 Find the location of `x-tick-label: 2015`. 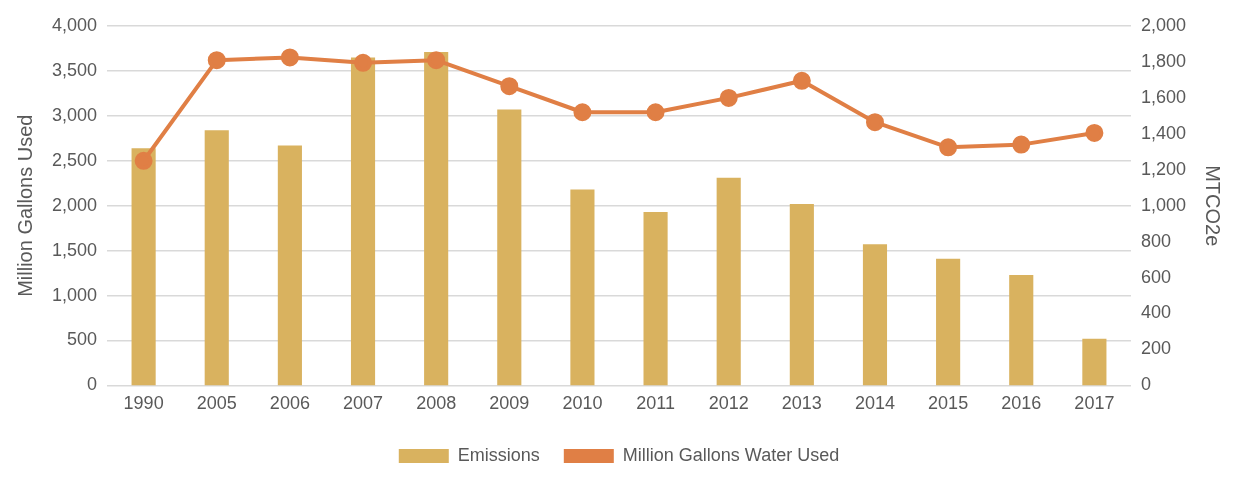

x-tick-label: 2015 is located at coordinates (948, 403).